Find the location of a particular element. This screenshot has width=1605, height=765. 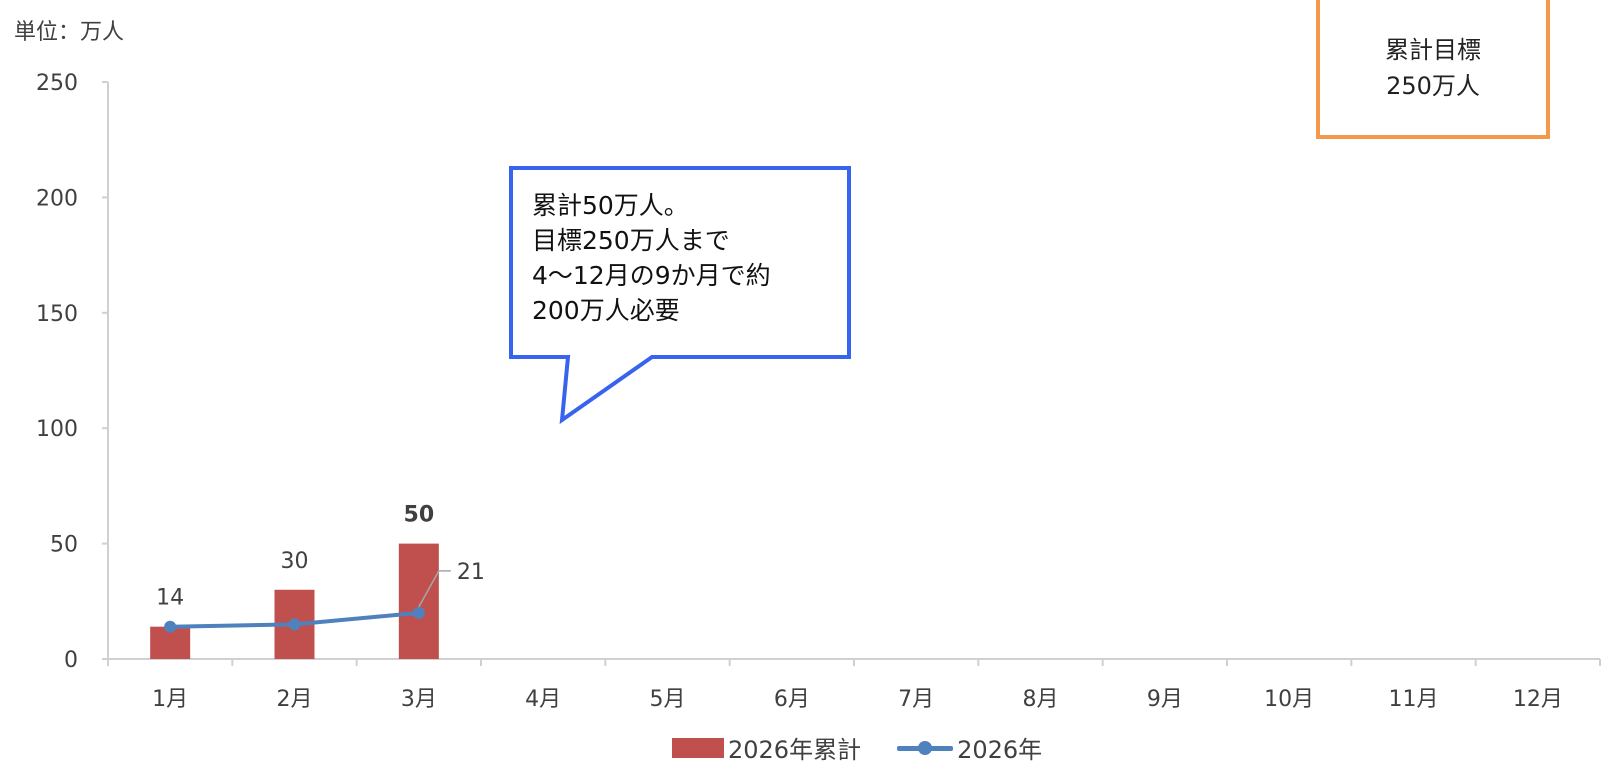

x-tick-label: 11月 is located at coordinates (1414, 699).